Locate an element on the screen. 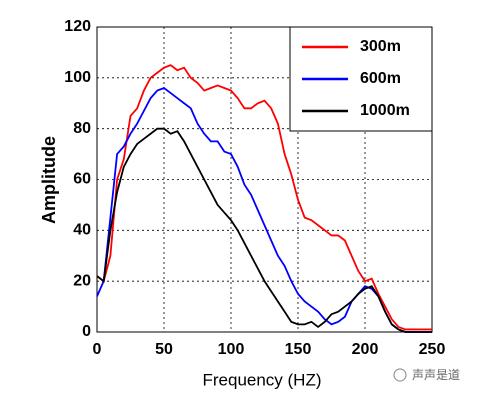 The image size is (480, 405). watermark-icon is located at coordinates (400, 375).